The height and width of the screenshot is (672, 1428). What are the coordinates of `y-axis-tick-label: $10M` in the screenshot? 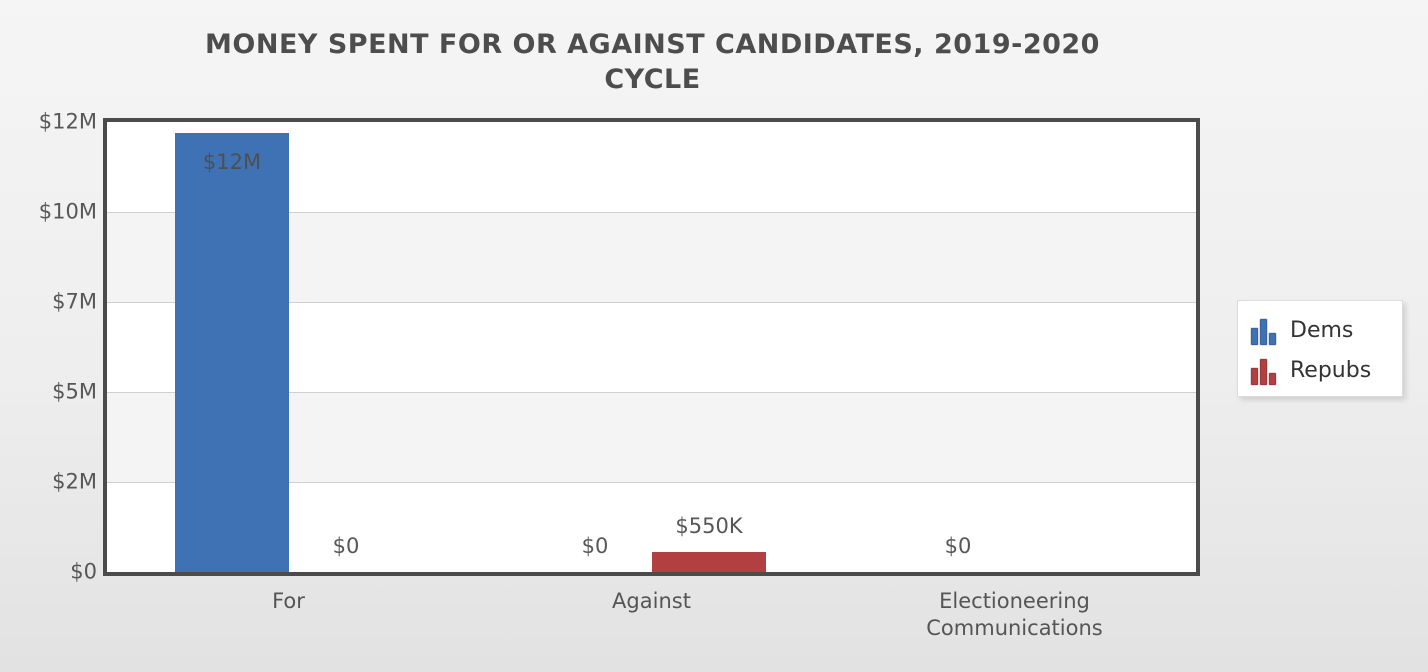 It's located at (67, 211).